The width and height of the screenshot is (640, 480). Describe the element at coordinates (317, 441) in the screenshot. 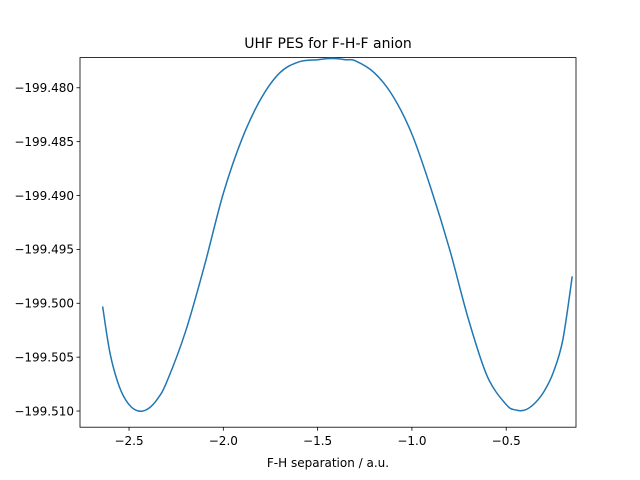

I see `x-tick-label: −1.5` at that location.